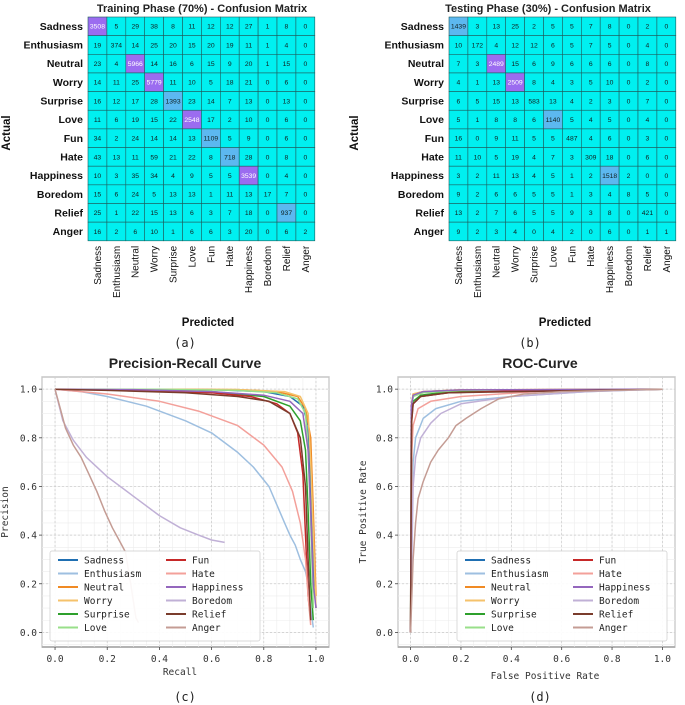 This screenshot has height=705, width=685. Describe the element at coordinates (61, 102) in the screenshot. I see `cm-row-label-surprise: Surprise` at that location.